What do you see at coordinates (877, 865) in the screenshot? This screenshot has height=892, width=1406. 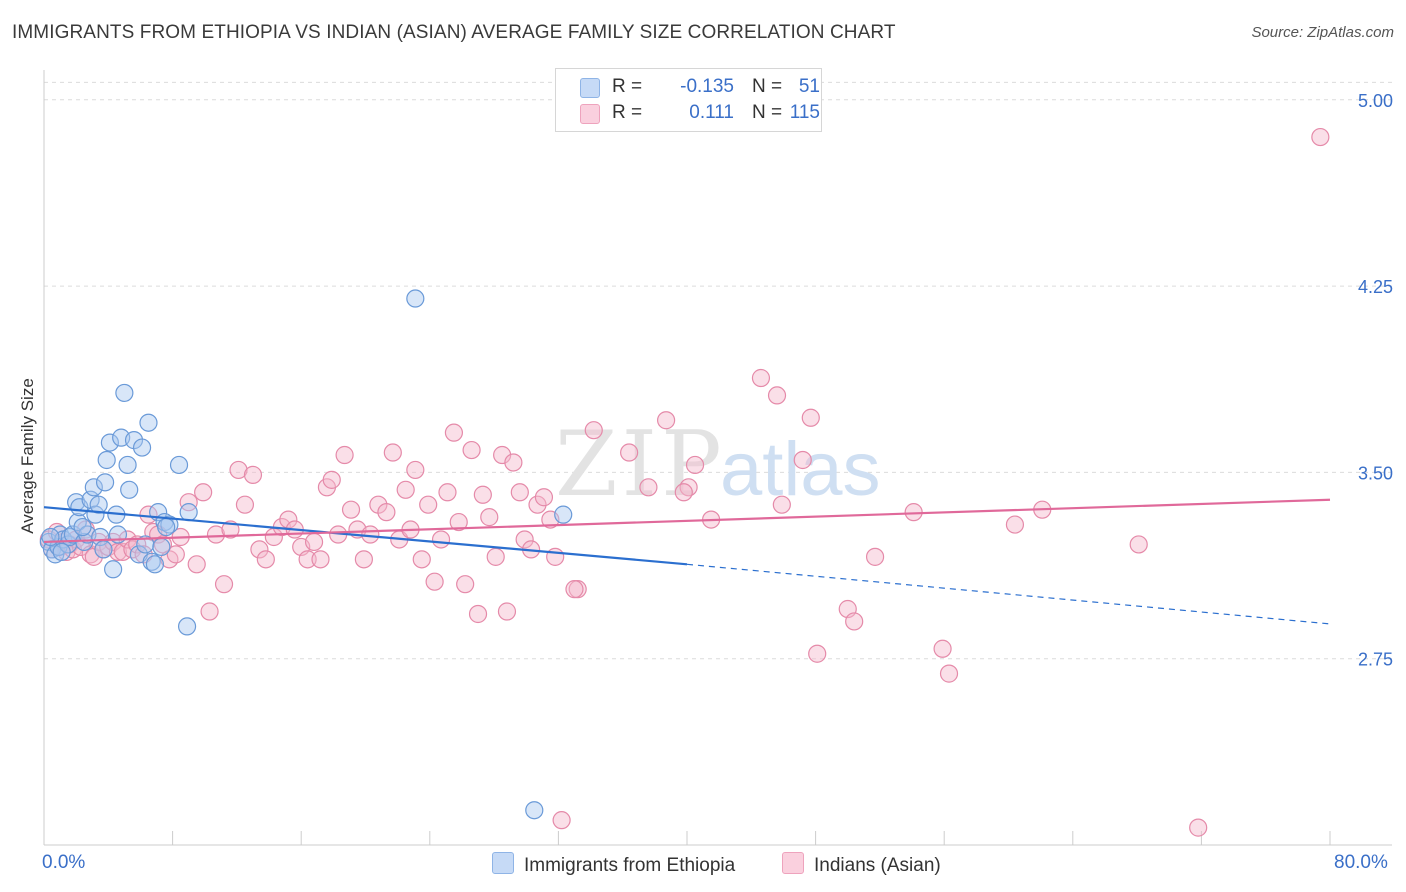 I see `bottom-legend-label-indians: Indians (Asian)` at bounding box center [877, 865].